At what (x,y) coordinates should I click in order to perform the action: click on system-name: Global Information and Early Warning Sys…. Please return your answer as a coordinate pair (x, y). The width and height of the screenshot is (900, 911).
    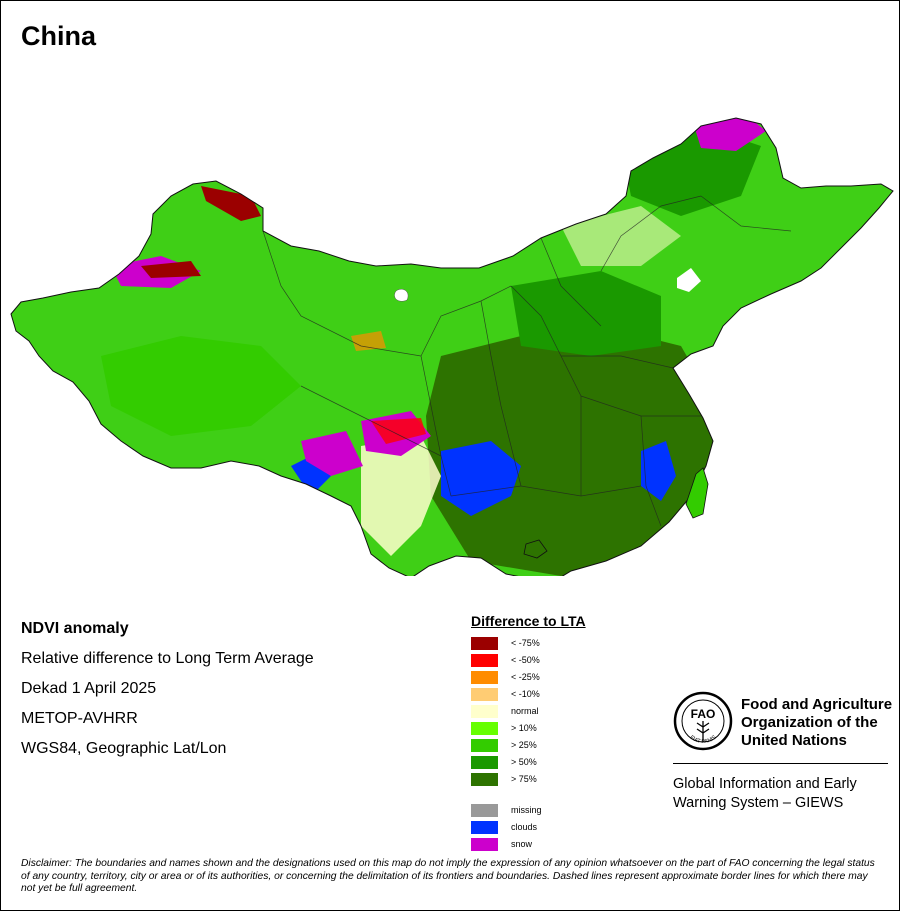
    Looking at the image, I should click on (765, 794).